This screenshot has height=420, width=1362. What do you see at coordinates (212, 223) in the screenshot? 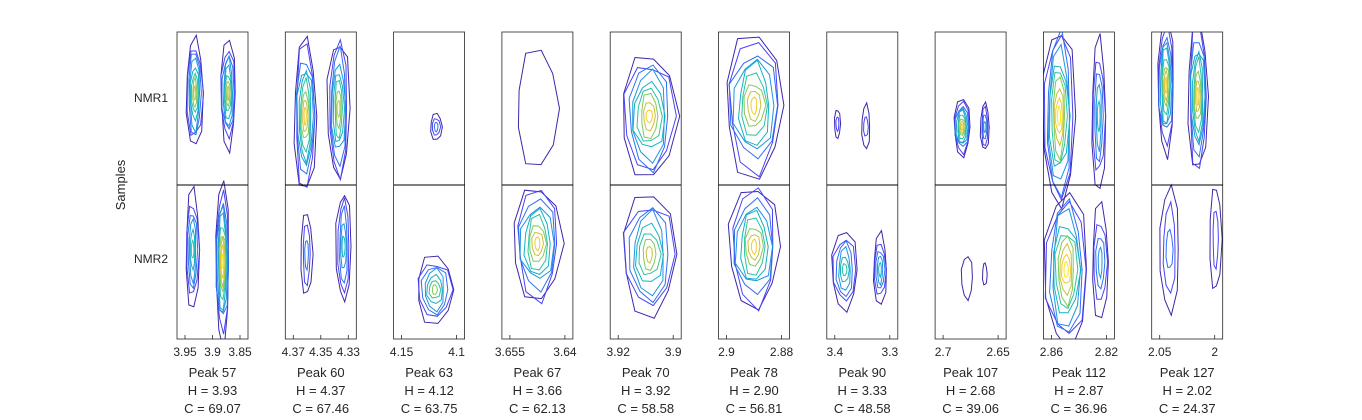
I see `contour-panel: 3.95 3.9 3.85 Peak 57 H = 3.93 C = 69.07` at bounding box center [212, 223].